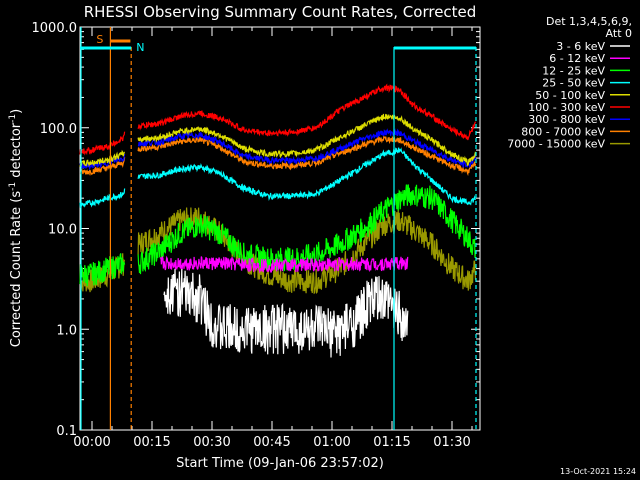  I want to click on y-tick-label: 10.0, so click(62, 230).